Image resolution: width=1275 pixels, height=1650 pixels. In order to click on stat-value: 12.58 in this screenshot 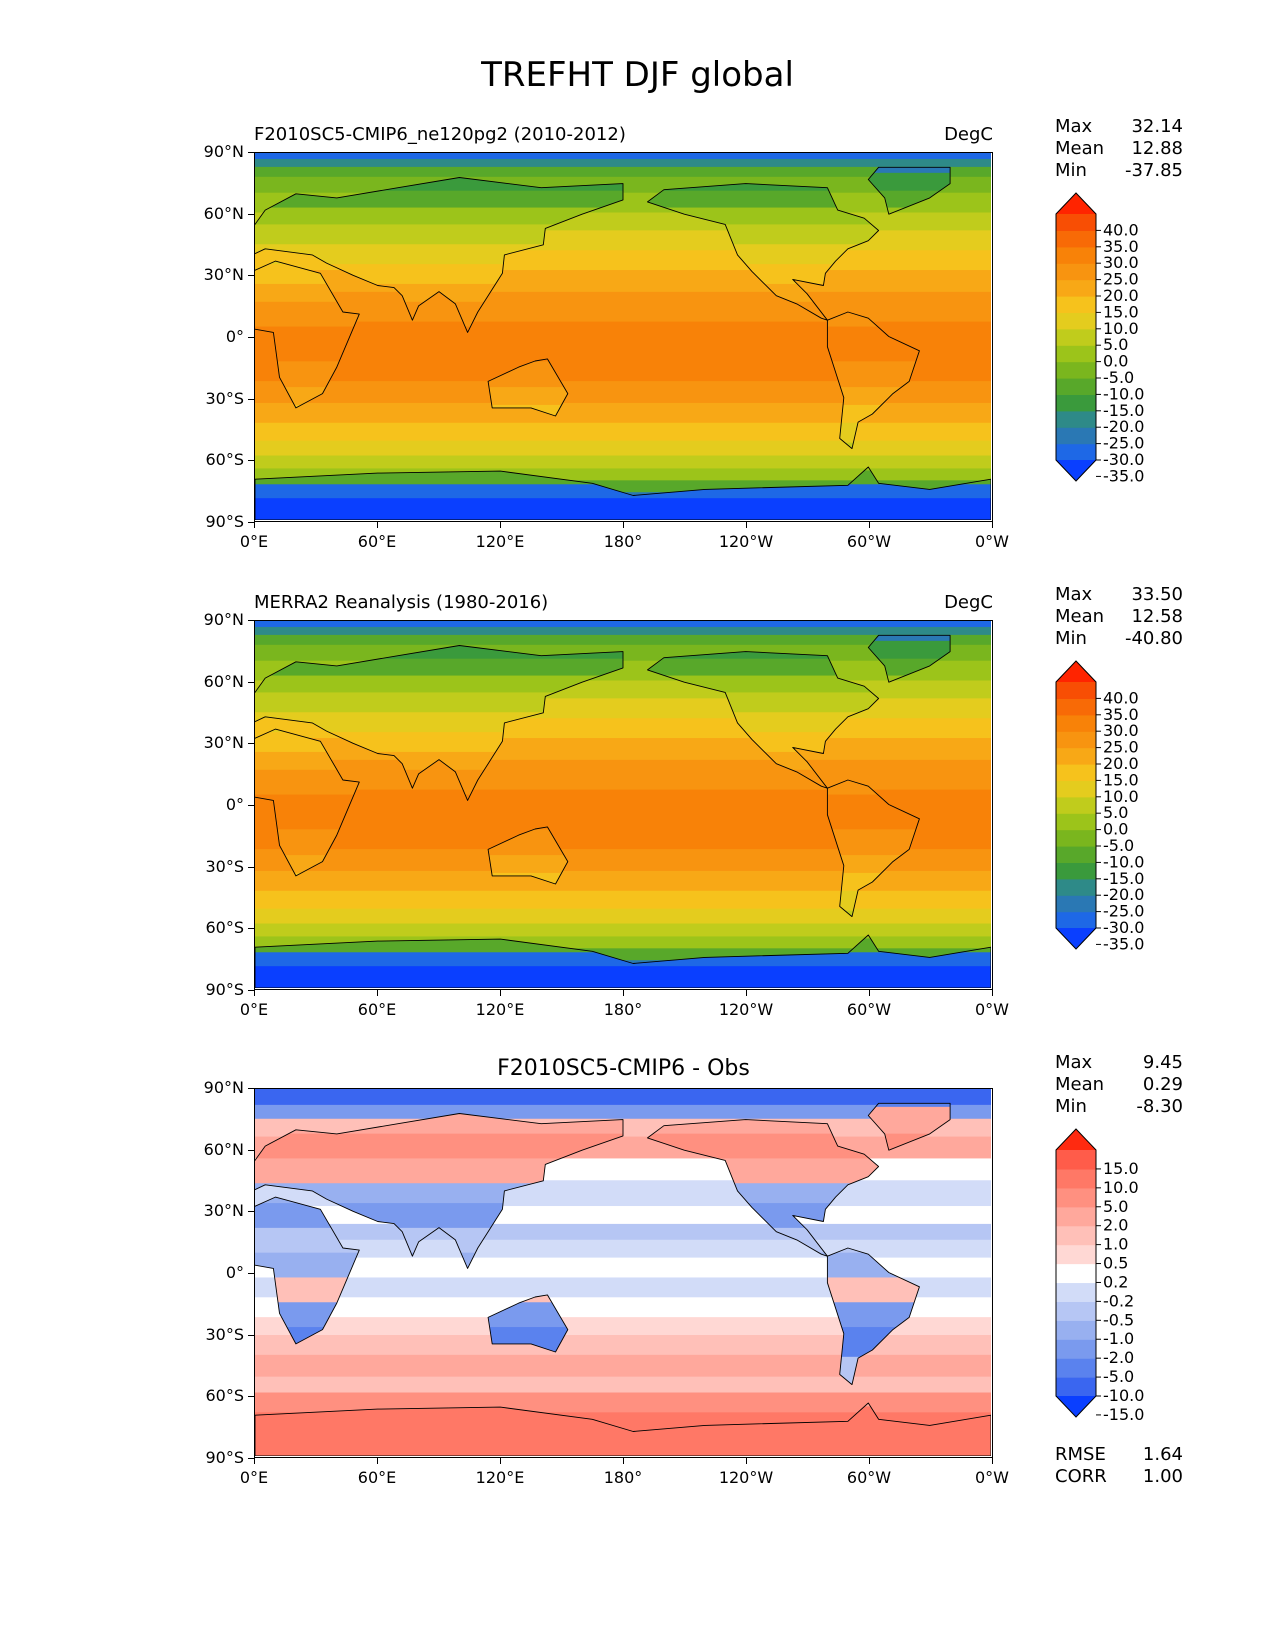, I will do `click(1157, 616)`.